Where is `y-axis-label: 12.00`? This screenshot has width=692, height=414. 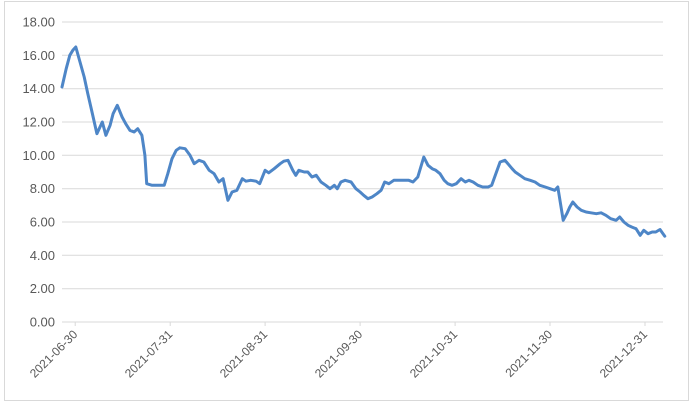
y-axis-label: 12.00 is located at coordinates (38, 122).